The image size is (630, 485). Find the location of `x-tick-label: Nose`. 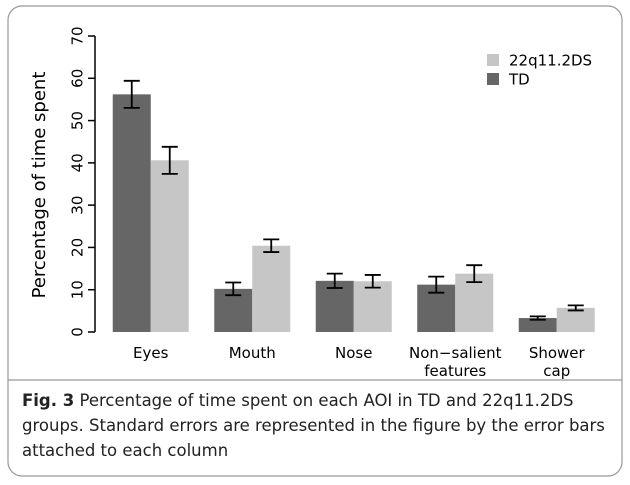

x-tick-label: Nose is located at coordinates (354, 353).